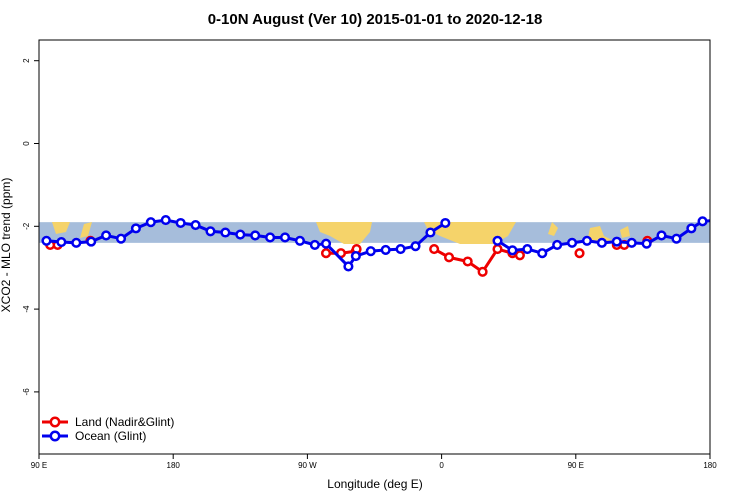 The height and width of the screenshot is (500, 750). Describe the element at coordinates (26, 392) in the screenshot. I see `y-tick-label: -6` at that location.